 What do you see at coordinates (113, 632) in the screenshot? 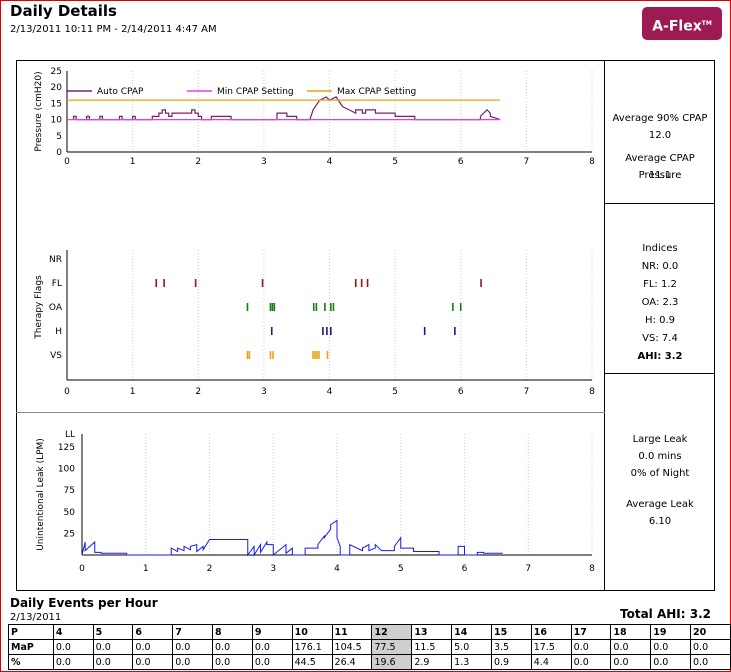
I see `events-cell: 5` at bounding box center [113, 632].